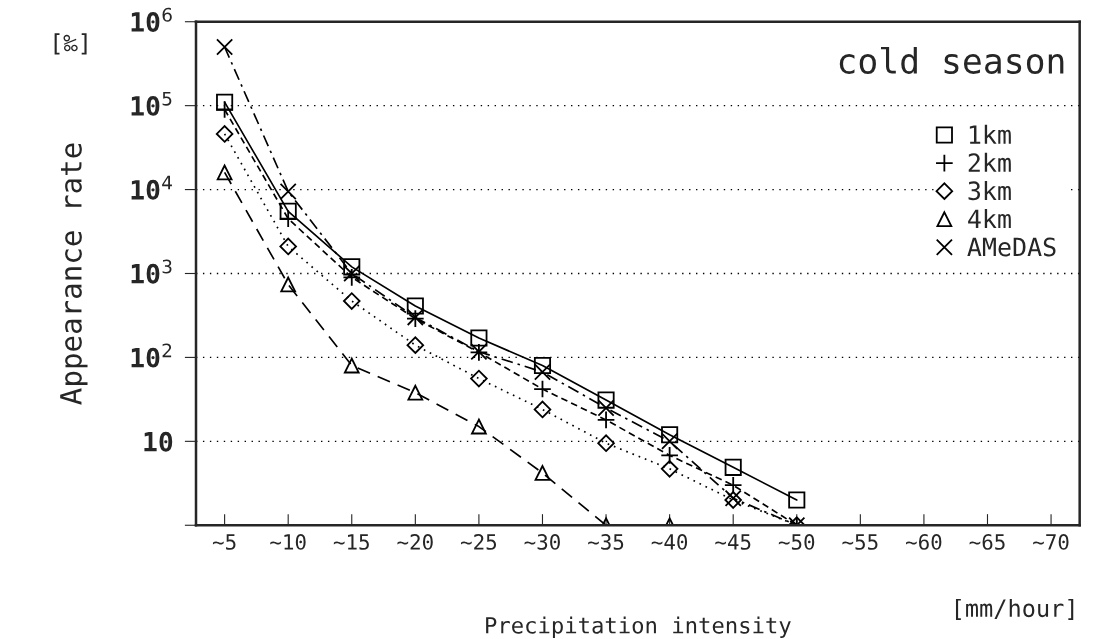  What do you see at coordinates (989, 190) in the screenshot?
I see `legend-label: 3km` at bounding box center [989, 190].